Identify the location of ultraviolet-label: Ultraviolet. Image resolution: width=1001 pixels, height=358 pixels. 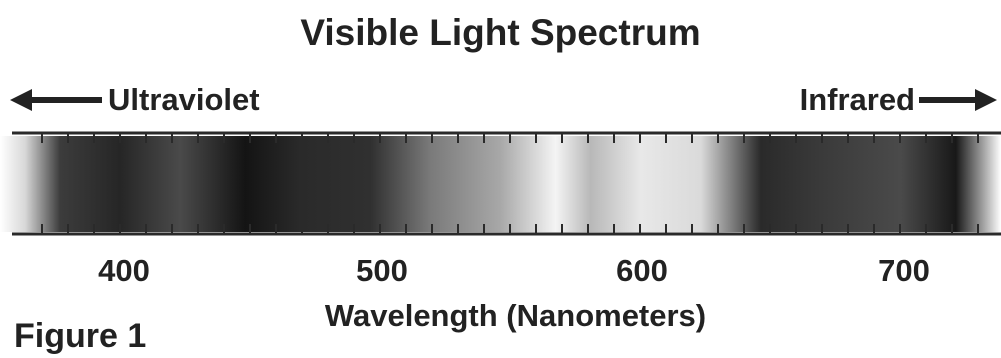
(184, 99).